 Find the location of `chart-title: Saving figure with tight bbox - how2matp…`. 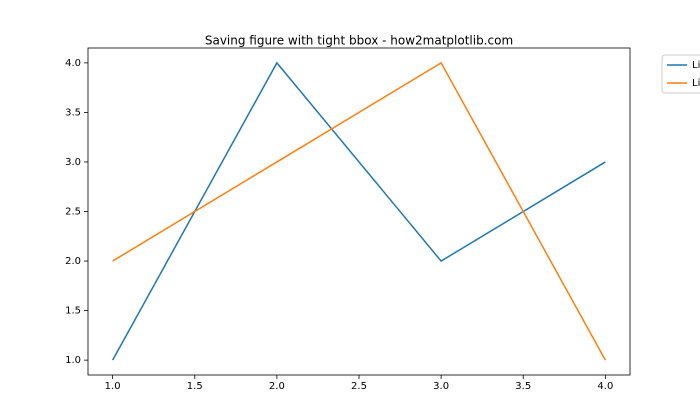

chart-title: Saving figure with tight bbox - how2matp… is located at coordinates (359, 41).